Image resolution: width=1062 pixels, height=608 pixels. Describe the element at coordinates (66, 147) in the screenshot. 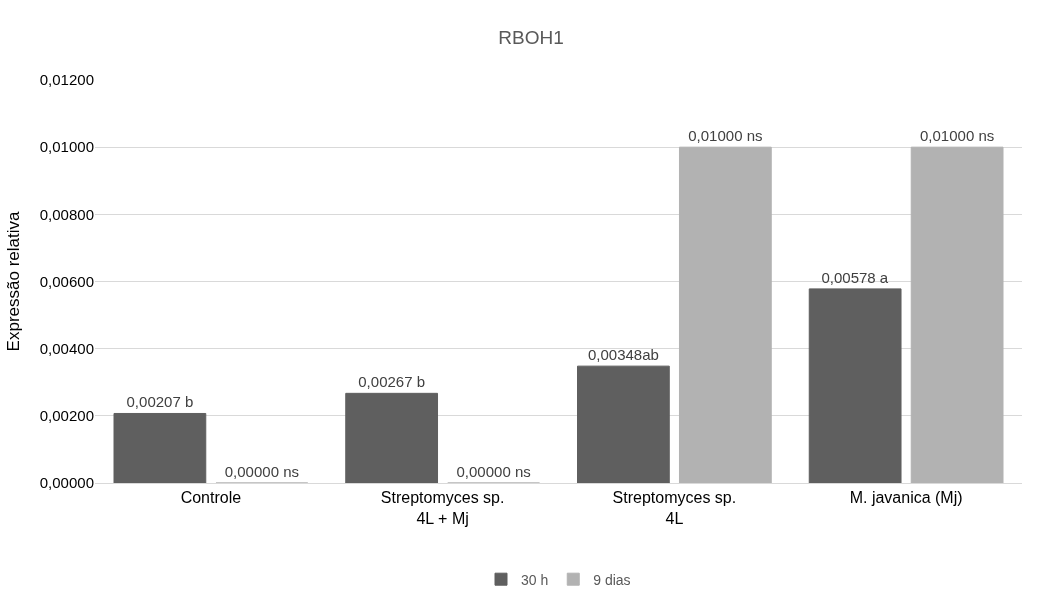

I see `y-tick-label: 0,01000` at that location.